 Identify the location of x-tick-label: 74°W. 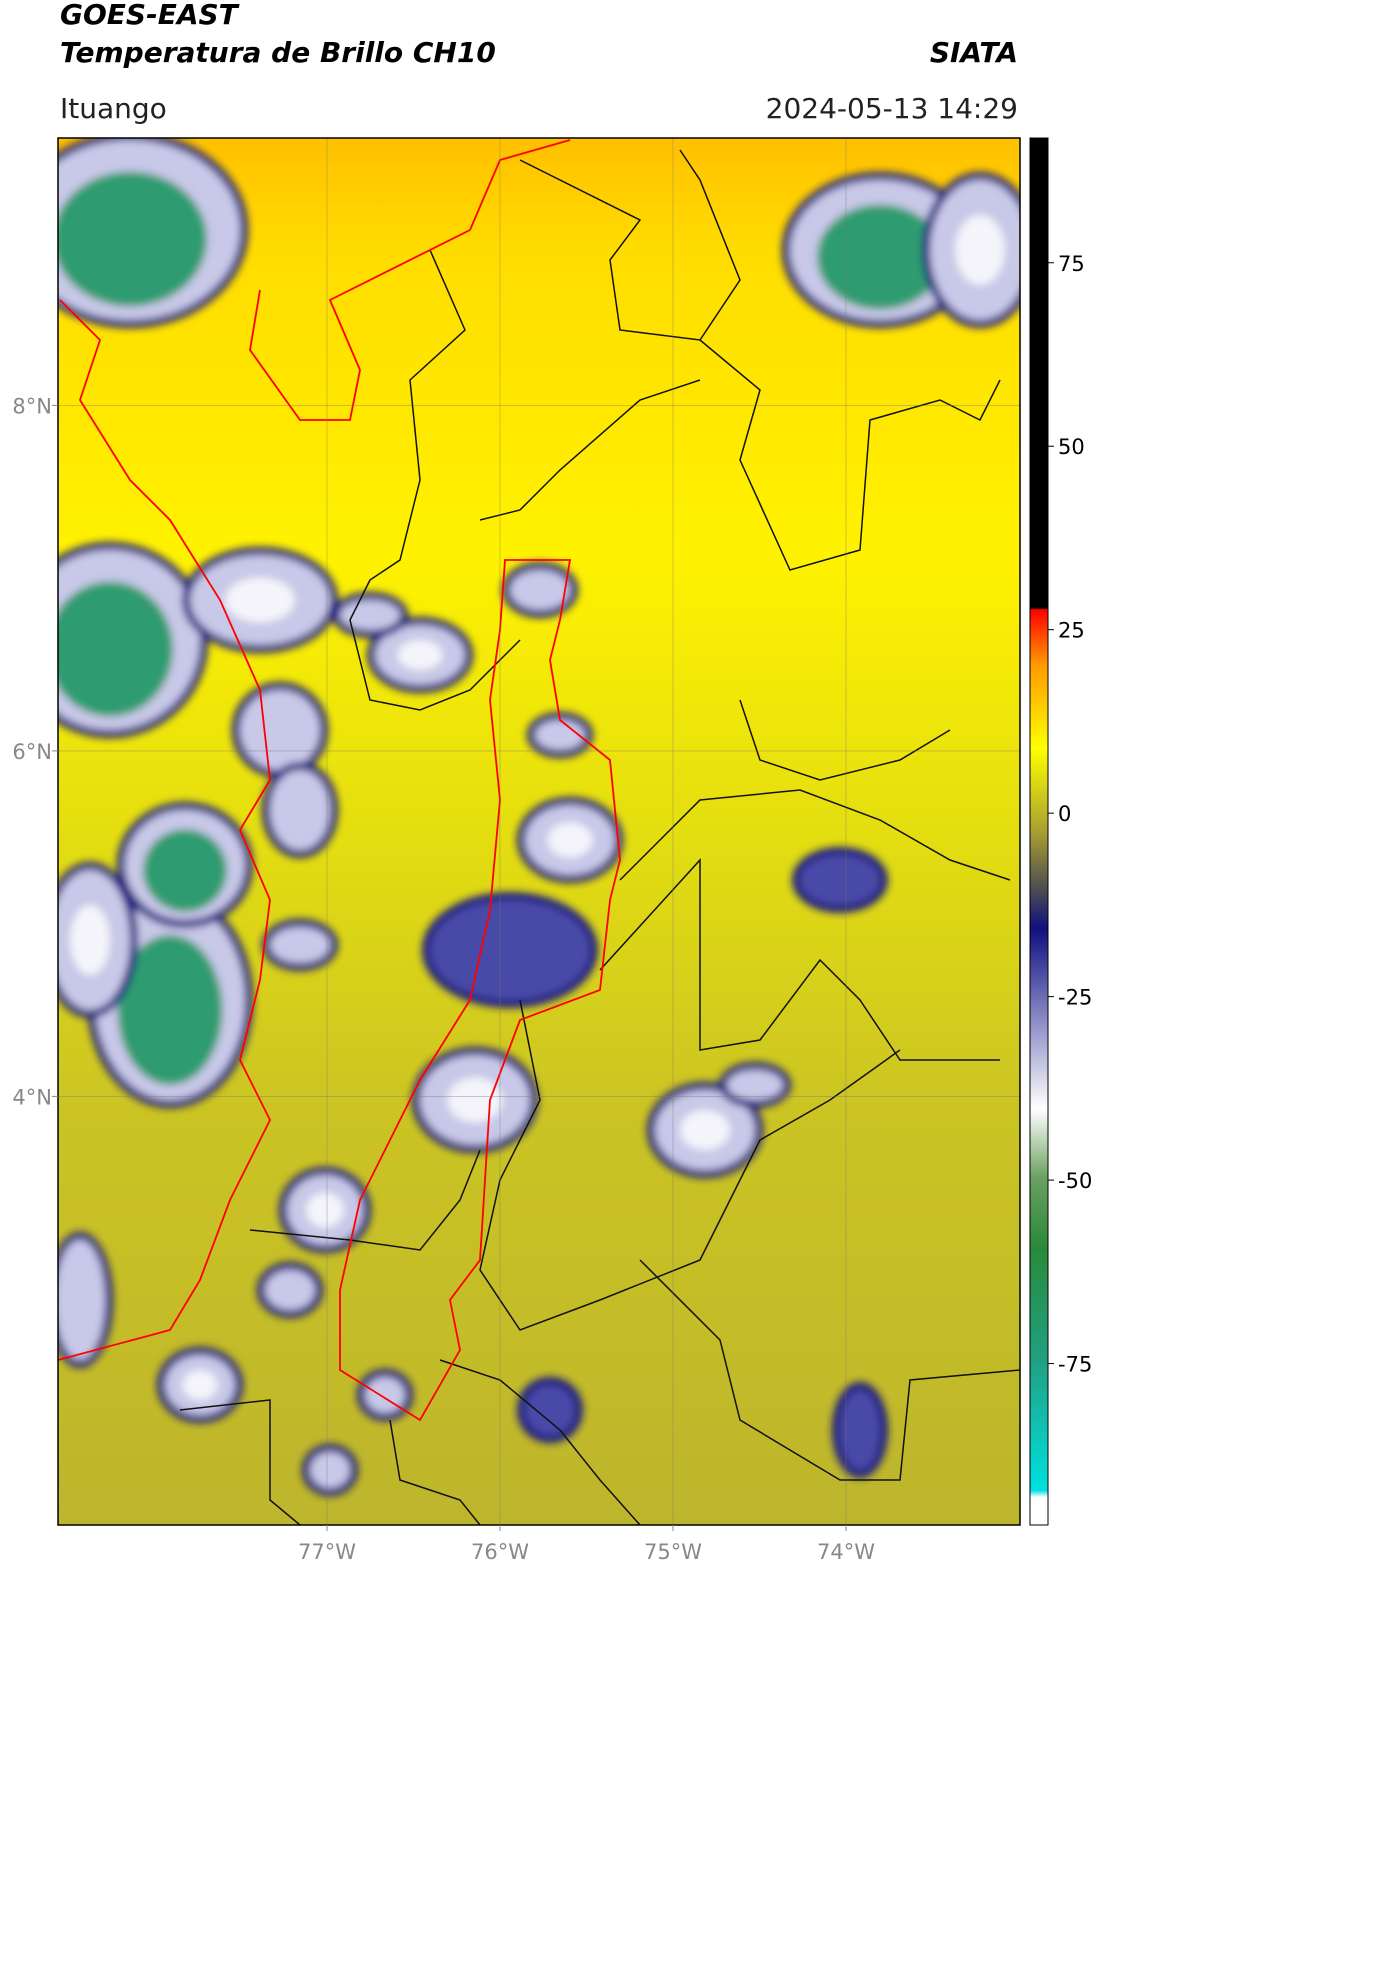
(846, 1552).